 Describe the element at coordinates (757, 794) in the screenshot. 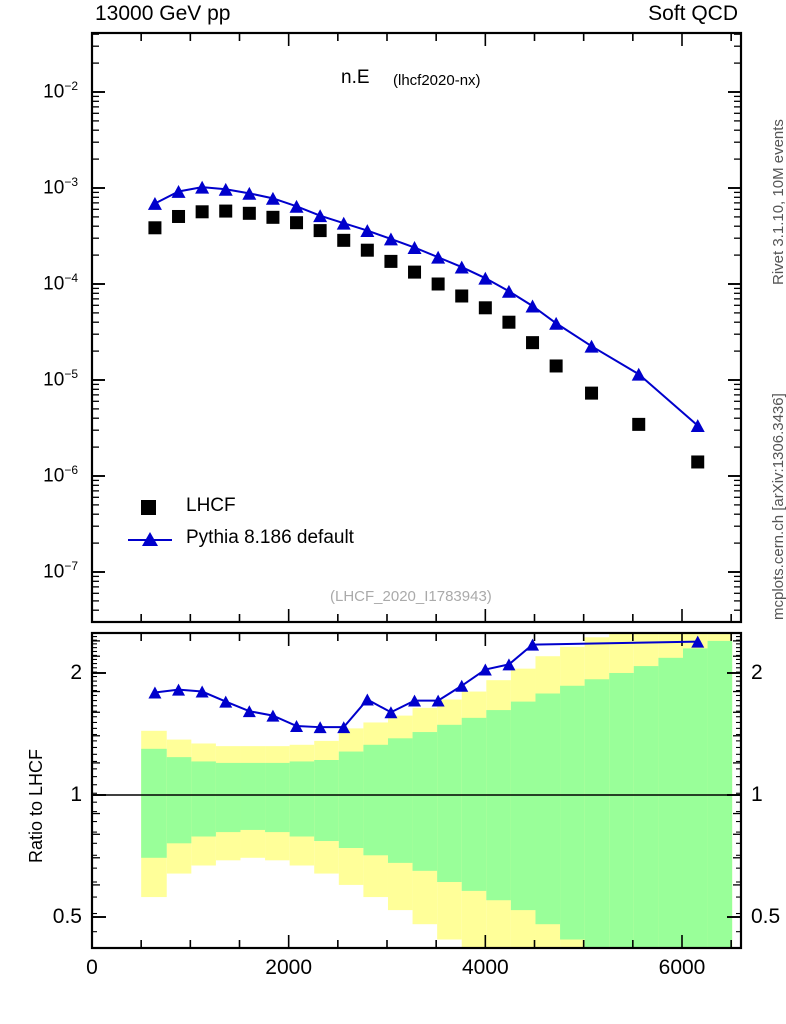

I see `ratio-tick-label-right: 1` at that location.